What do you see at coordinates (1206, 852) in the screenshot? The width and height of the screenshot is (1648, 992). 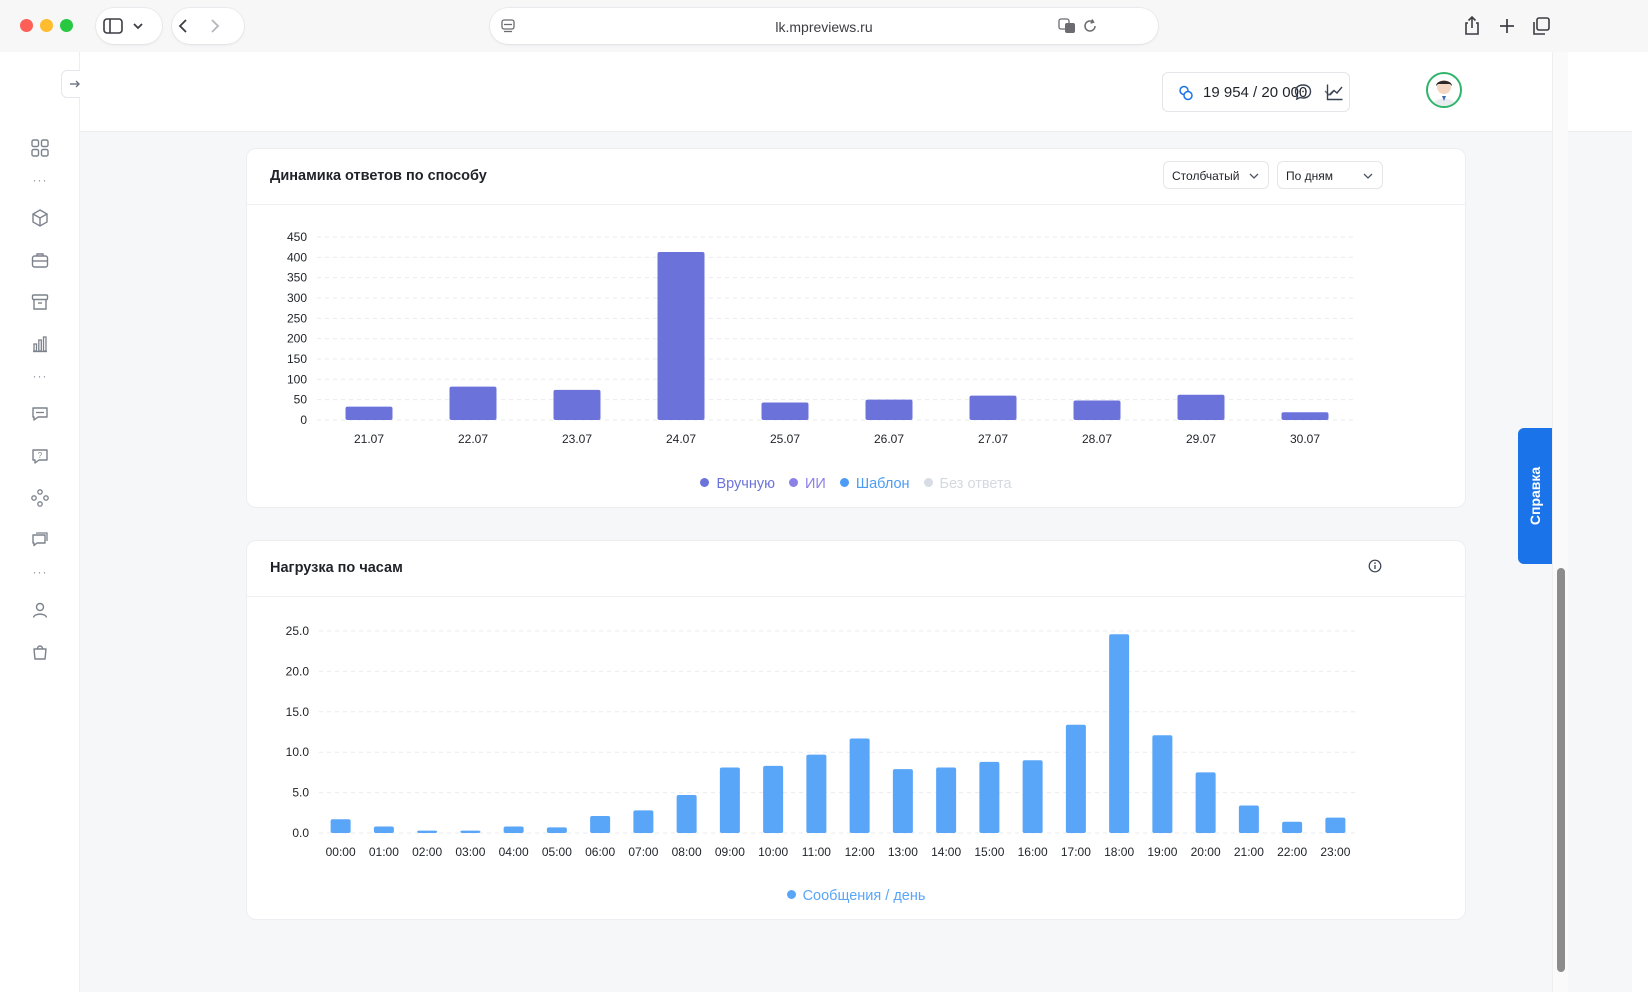 I see `x-tick-label: 20:00` at bounding box center [1206, 852].